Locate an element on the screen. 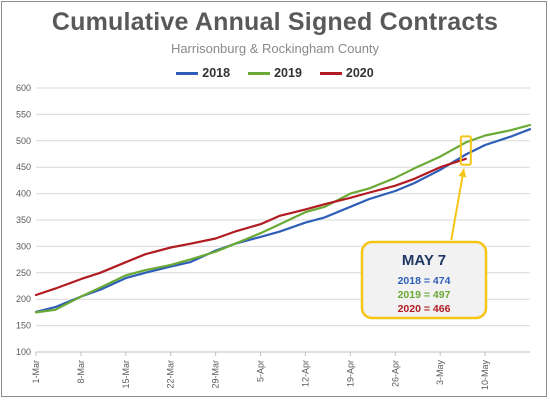 This screenshot has width=550, height=400. x-tick-label: 22-Mar is located at coordinates (171, 374).